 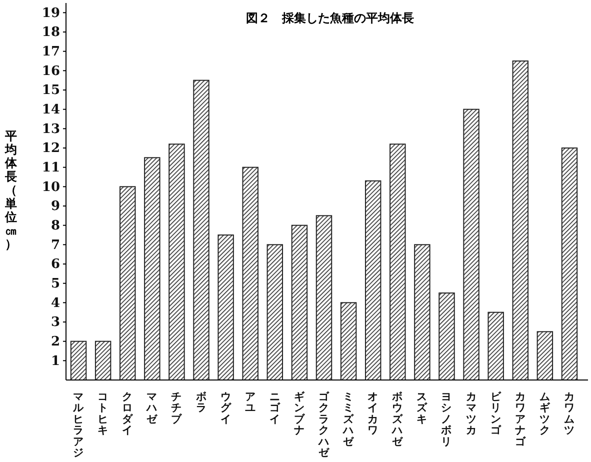 I want to click on x-tick-label: マハゼ, so click(x=152, y=408).